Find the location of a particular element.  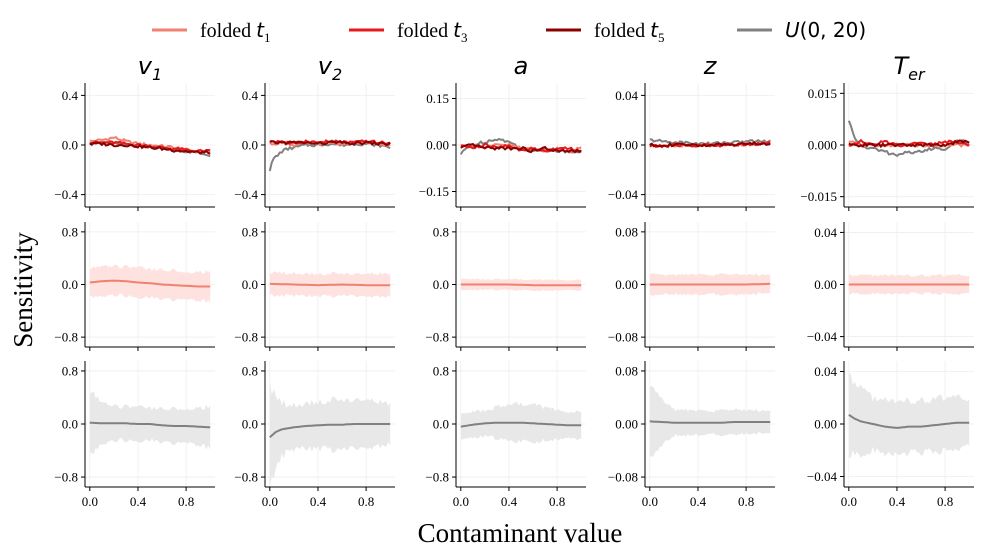

column-title-4: z is located at coordinates (710, 66).